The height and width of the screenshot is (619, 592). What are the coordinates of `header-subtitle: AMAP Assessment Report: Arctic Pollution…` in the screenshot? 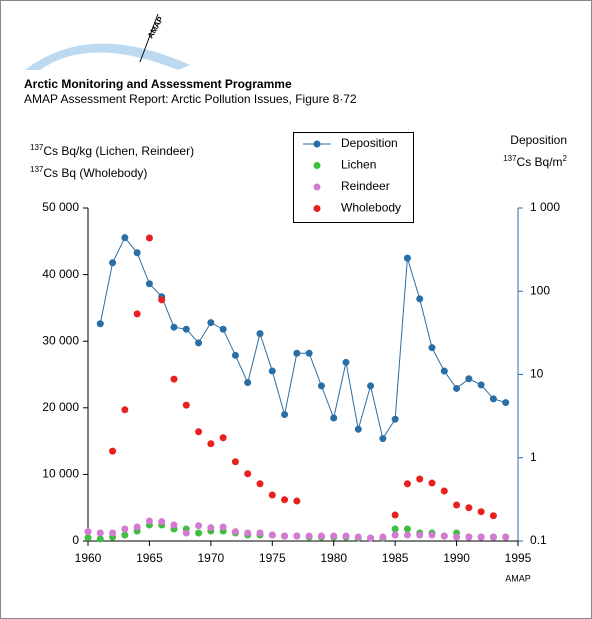 It's located at (190, 99).